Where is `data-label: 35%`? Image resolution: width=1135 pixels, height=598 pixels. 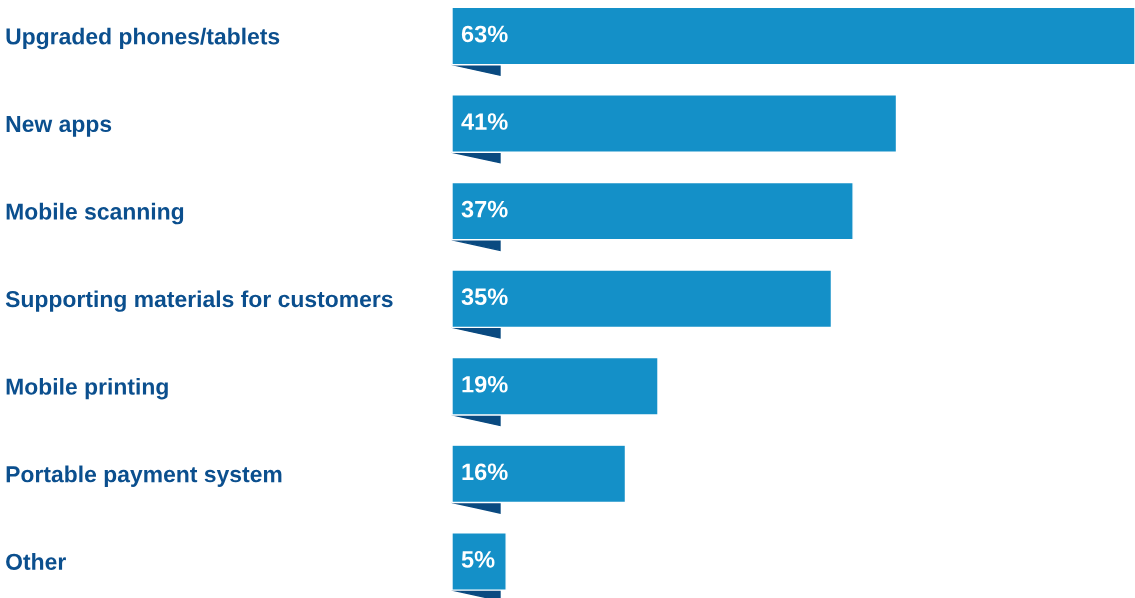
data-label: 35% is located at coordinates (484, 297).